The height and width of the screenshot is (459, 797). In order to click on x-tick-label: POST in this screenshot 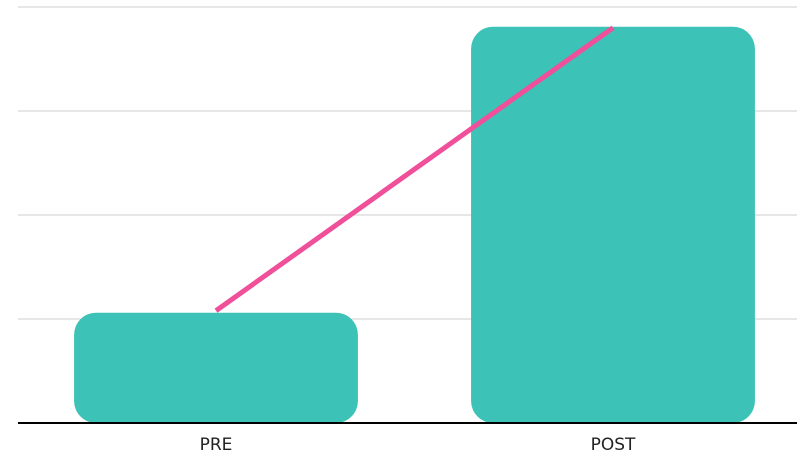, I will do `click(613, 445)`.